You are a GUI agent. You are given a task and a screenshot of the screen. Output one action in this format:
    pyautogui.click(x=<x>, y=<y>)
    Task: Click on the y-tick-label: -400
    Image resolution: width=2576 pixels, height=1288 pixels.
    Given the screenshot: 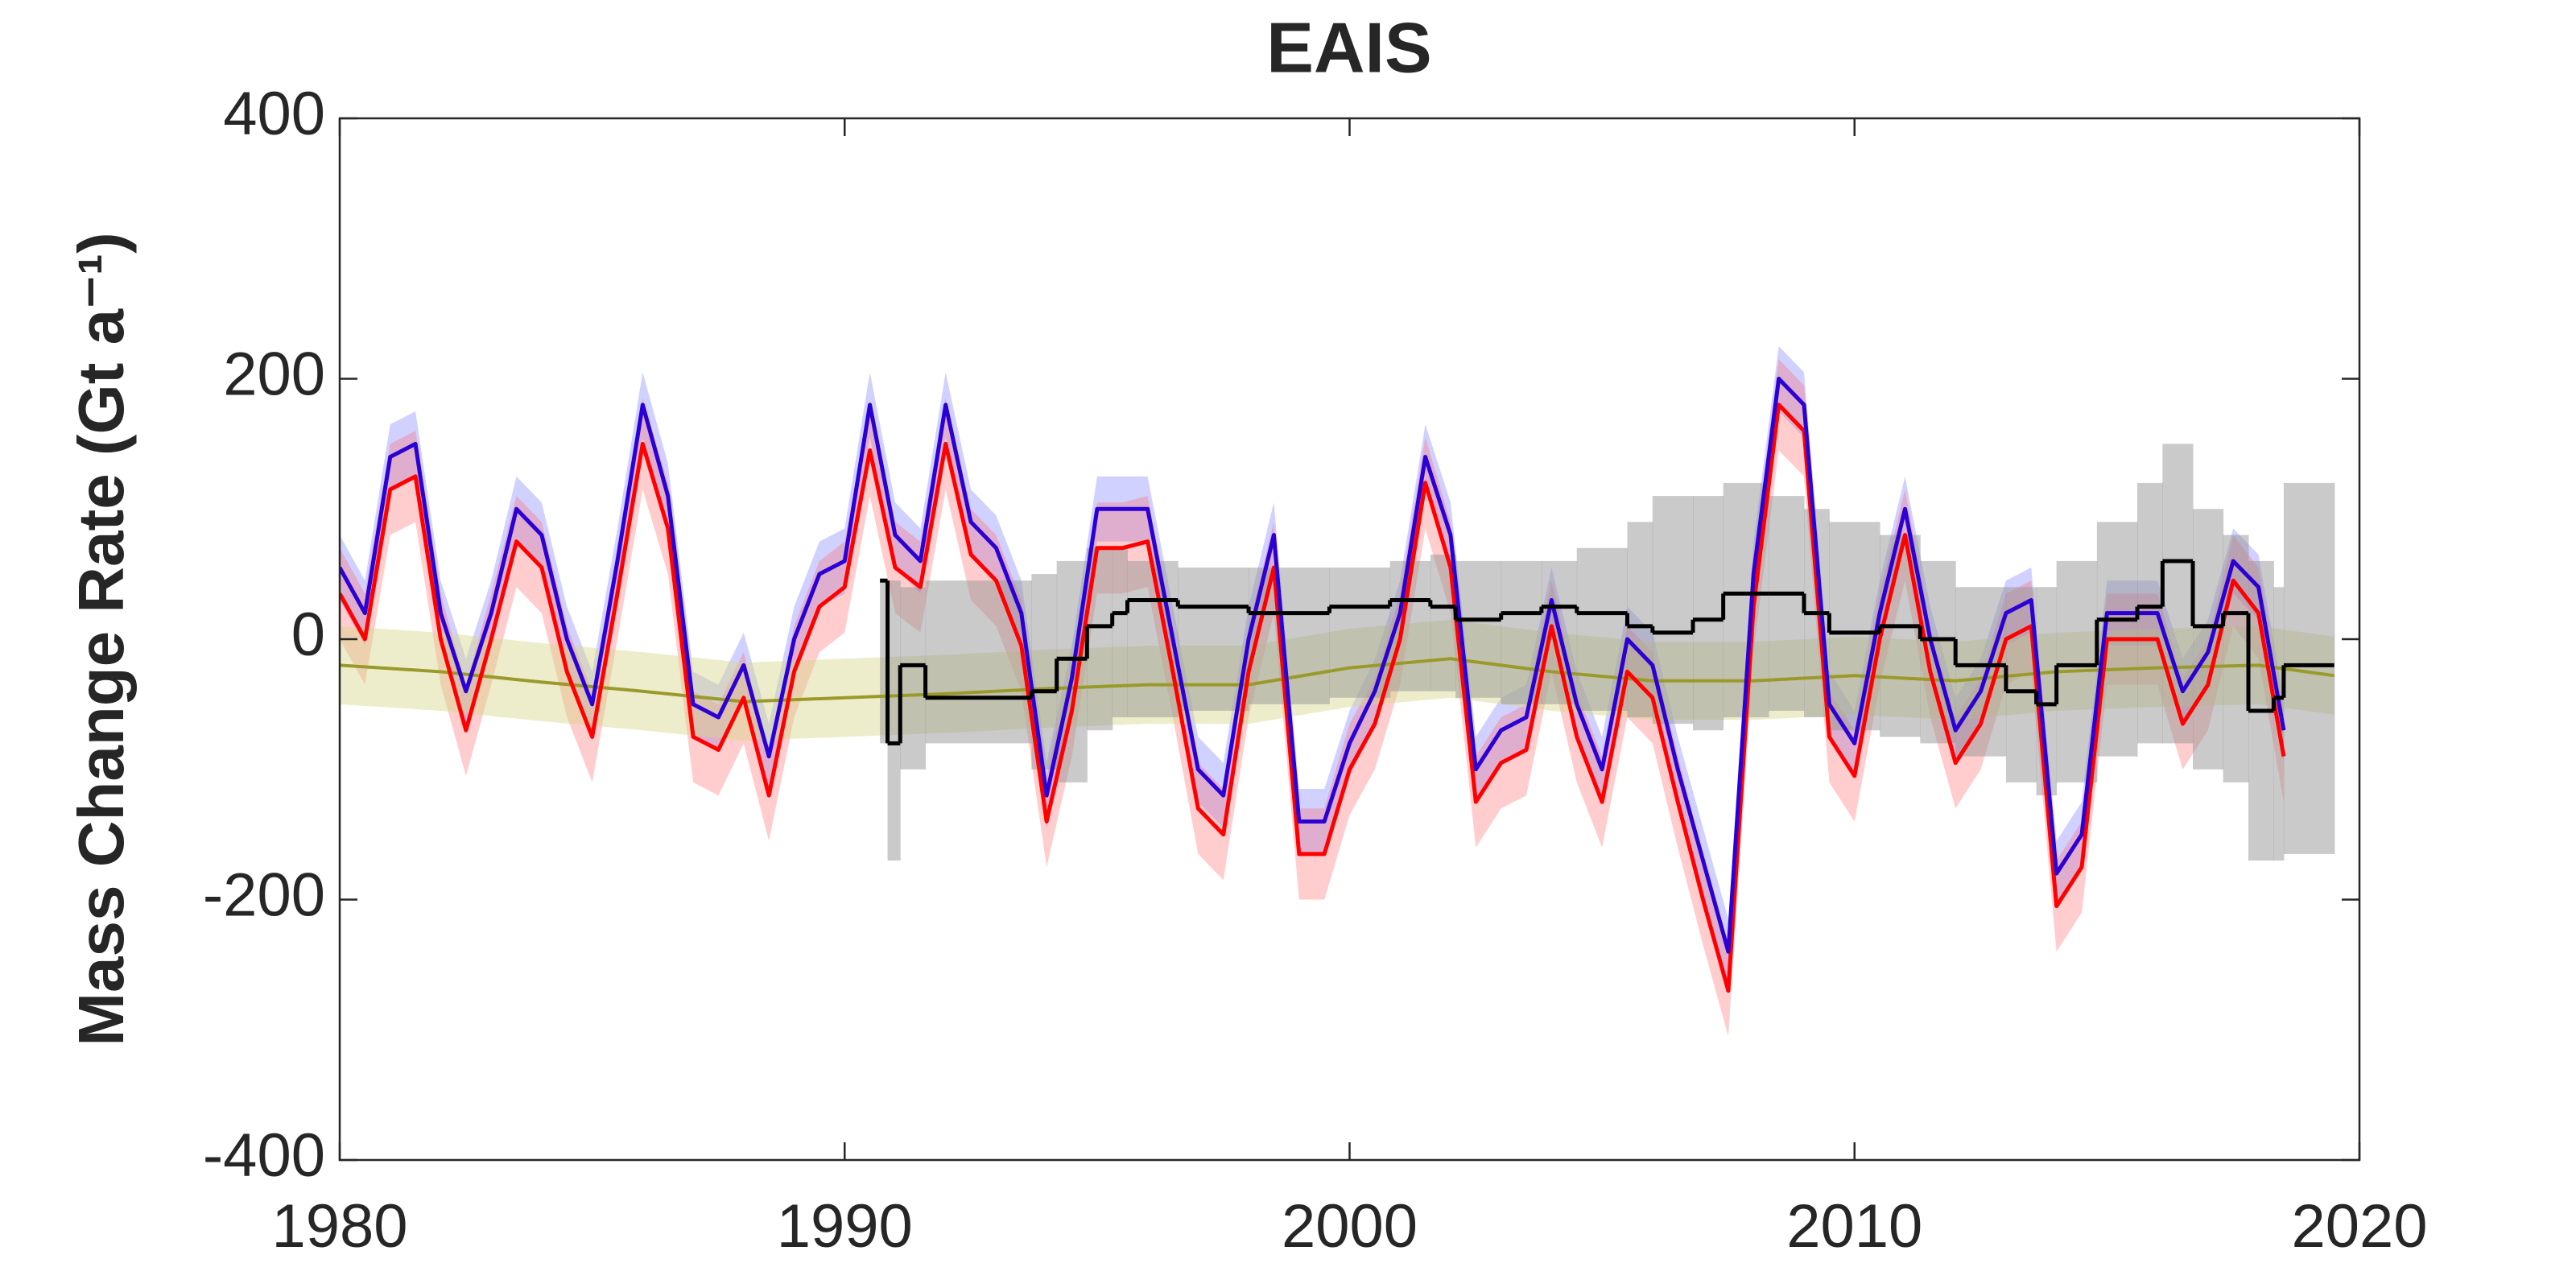 What is the action you would take?
    pyautogui.click(x=264, y=1155)
    